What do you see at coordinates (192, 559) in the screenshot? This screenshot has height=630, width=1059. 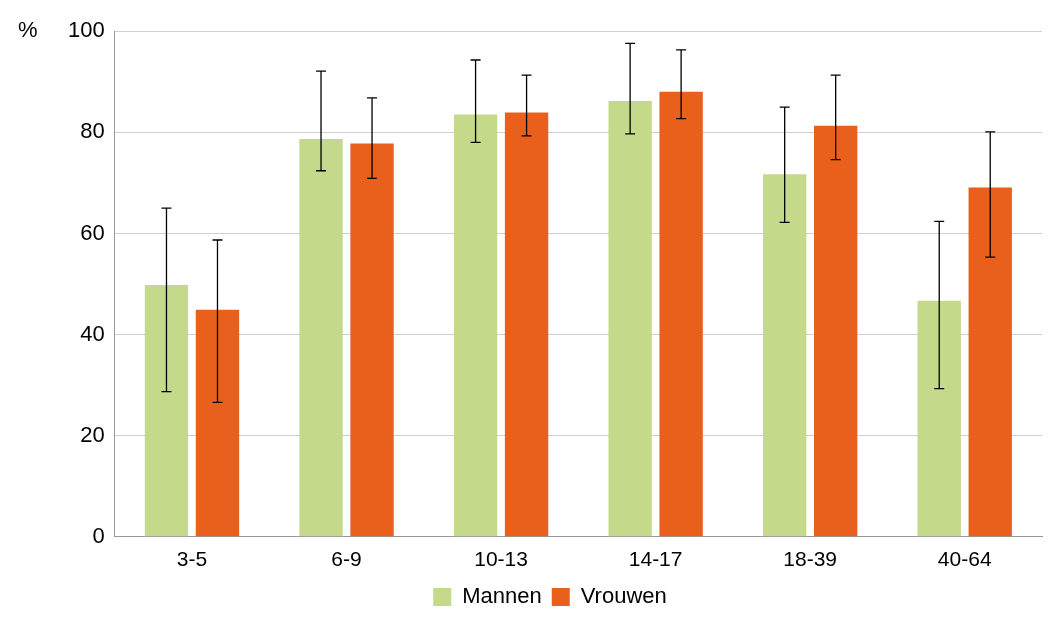 I see `x-tick-label: 3-5` at bounding box center [192, 559].